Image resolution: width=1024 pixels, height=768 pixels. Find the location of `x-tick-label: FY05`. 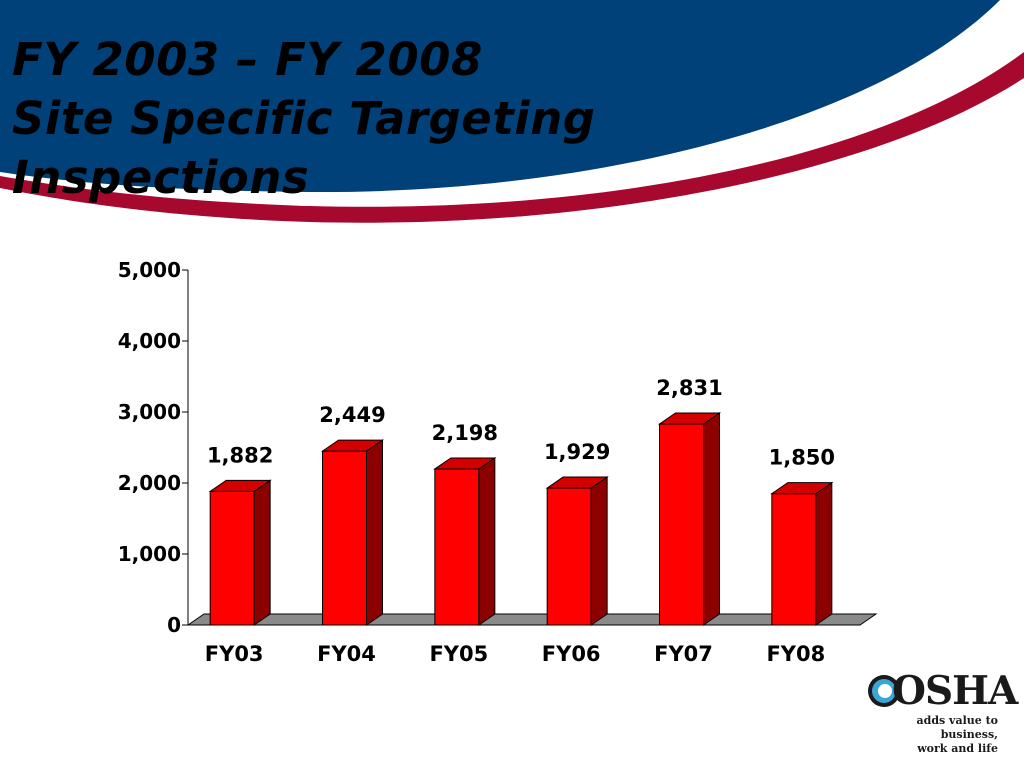

x-tick-label: FY05 is located at coordinates (458, 654).